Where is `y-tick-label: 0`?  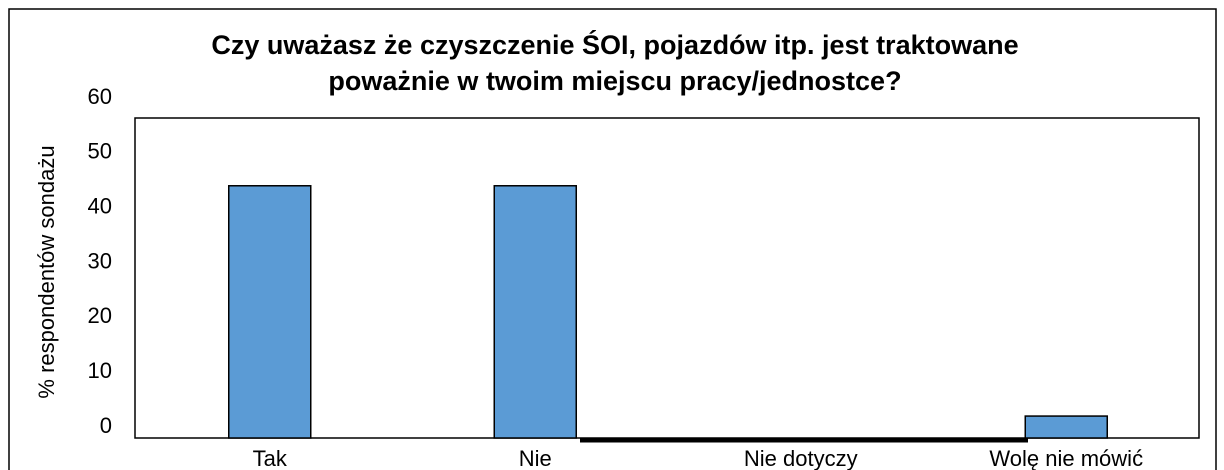 y-tick-label: 0 is located at coordinates (106, 425).